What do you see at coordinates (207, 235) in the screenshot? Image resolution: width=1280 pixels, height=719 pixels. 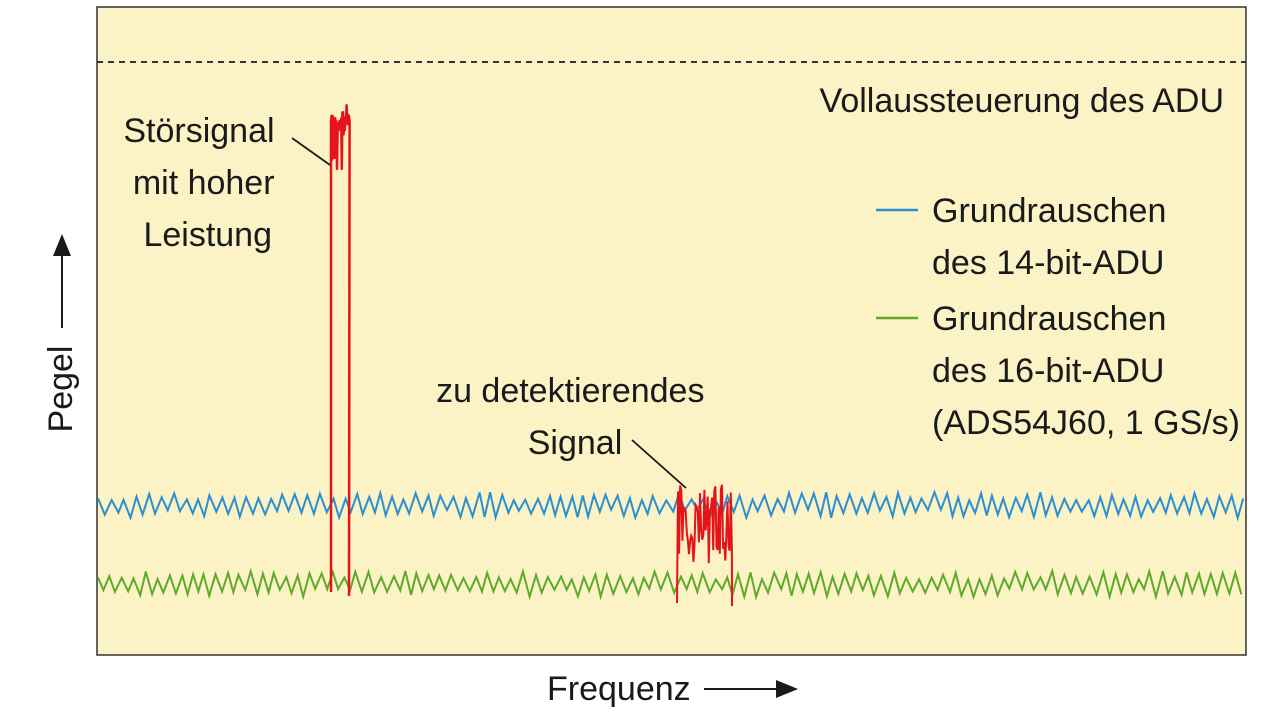 I see `interferer-label-line-3: Leistung` at bounding box center [207, 235].